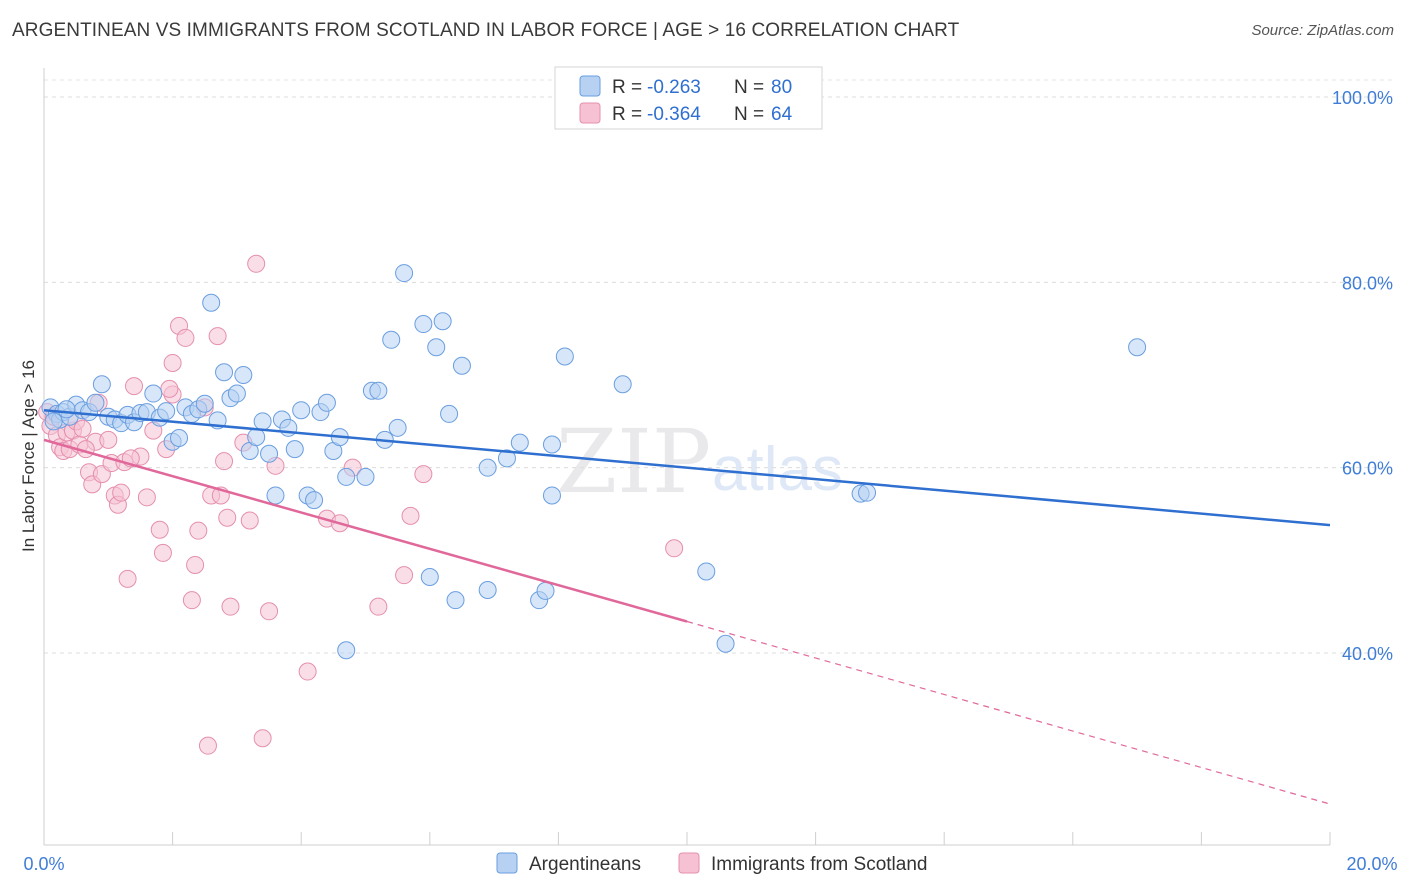 This screenshot has width=1406, height=892. What do you see at coordinates (28, 456) in the screenshot?
I see `y-axis-title: In Labor Force | Age > 16` at bounding box center [28, 456].